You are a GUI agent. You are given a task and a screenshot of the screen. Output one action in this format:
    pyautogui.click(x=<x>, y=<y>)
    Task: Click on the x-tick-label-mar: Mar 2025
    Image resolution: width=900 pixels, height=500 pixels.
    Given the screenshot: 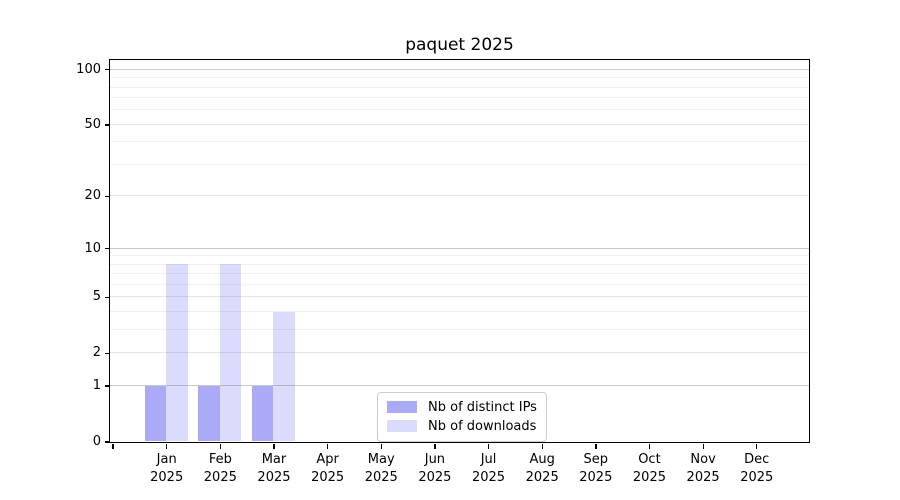 What is the action you would take?
    pyautogui.click(x=274, y=469)
    